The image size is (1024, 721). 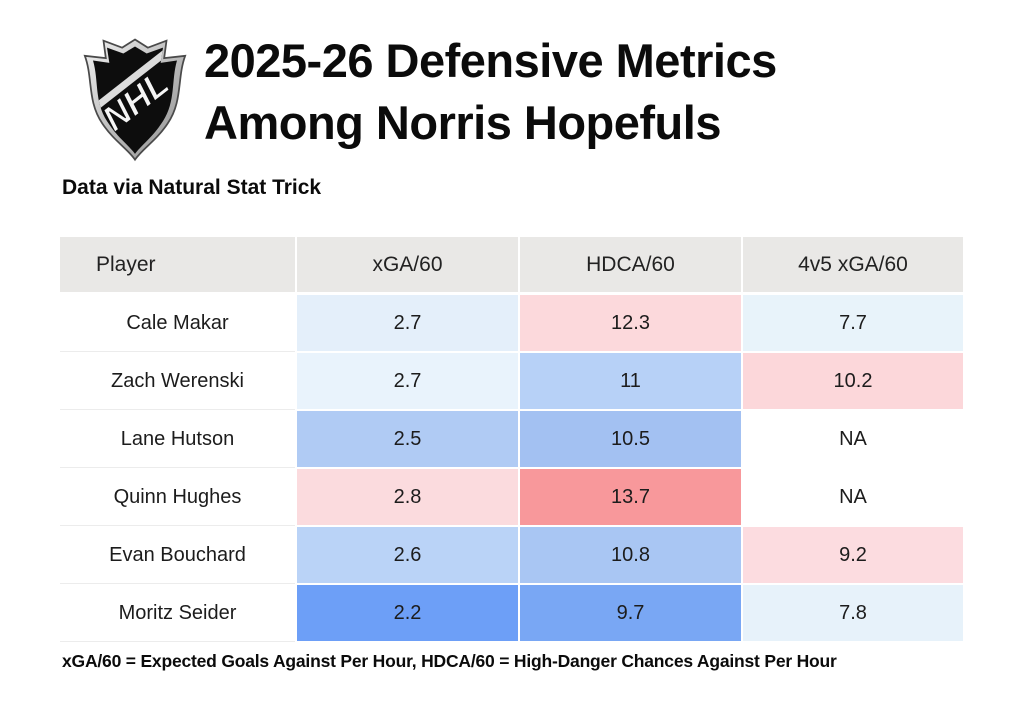 What do you see at coordinates (177, 323) in the screenshot?
I see `player-cell: Cale Makar` at bounding box center [177, 323].